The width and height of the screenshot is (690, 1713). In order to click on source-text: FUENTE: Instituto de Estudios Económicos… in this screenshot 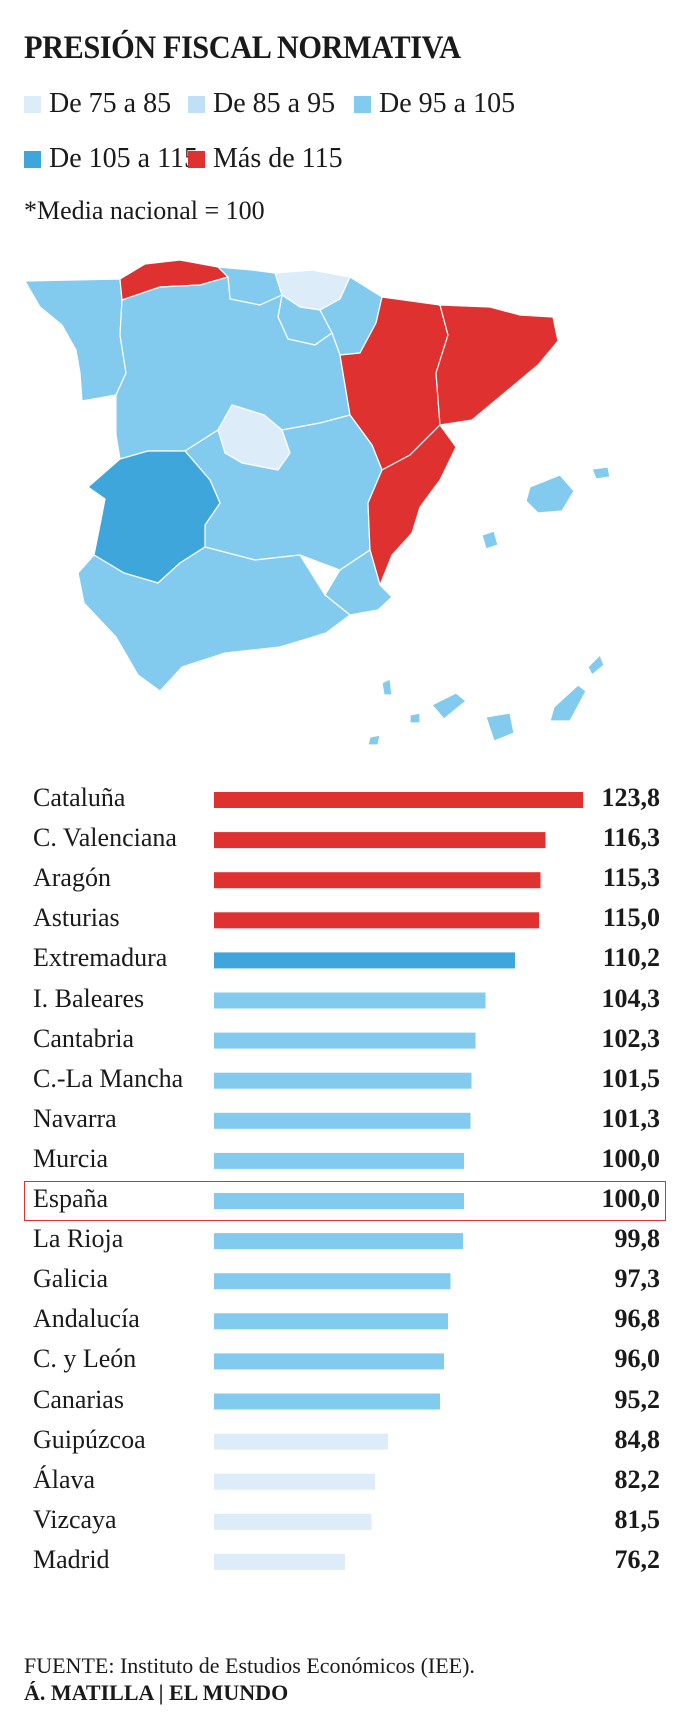, I will do `click(249, 1665)`.